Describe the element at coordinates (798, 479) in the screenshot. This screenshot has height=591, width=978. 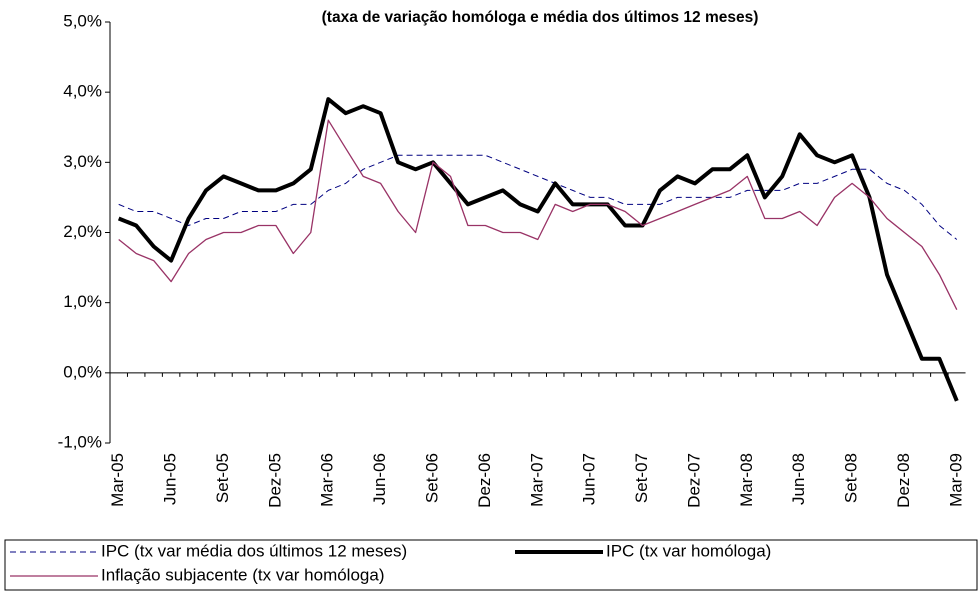
I see `x-tick-label: Jun-08` at that location.